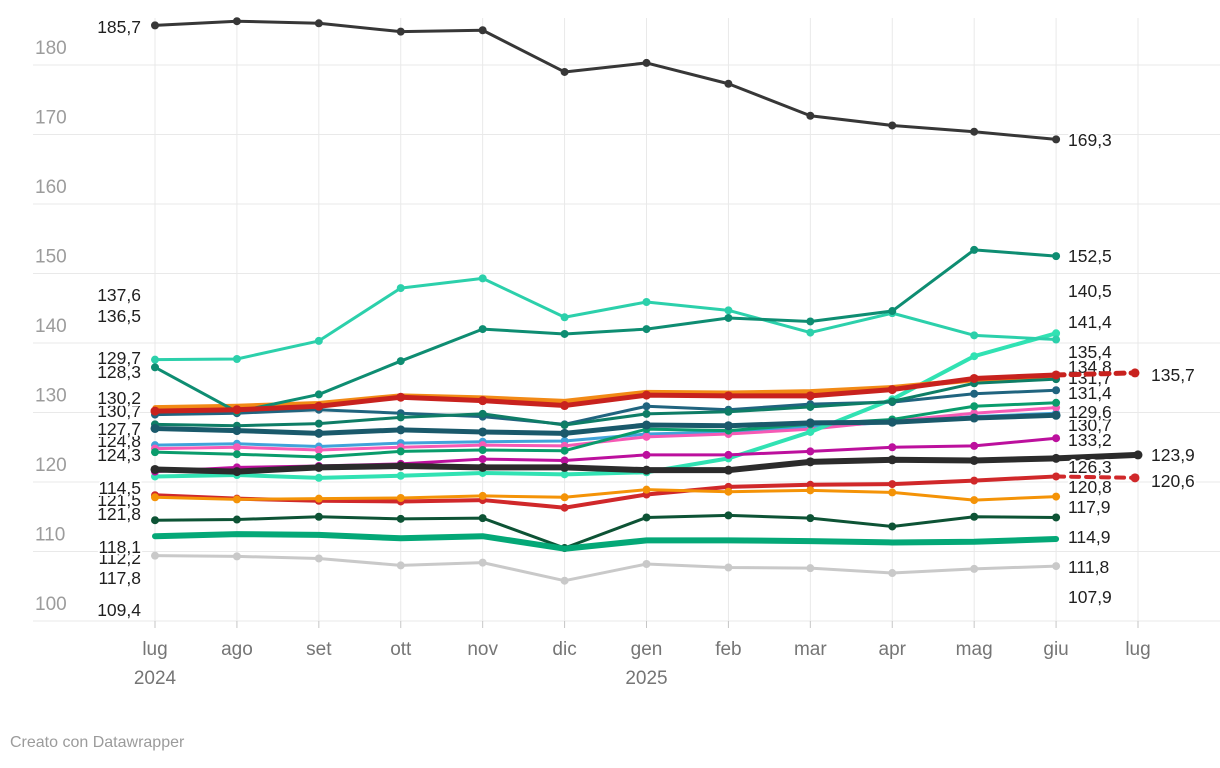  Describe the element at coordinates (1095, 477) in the screenshot. I see `forecast-dash-red-lower-line` at that location.